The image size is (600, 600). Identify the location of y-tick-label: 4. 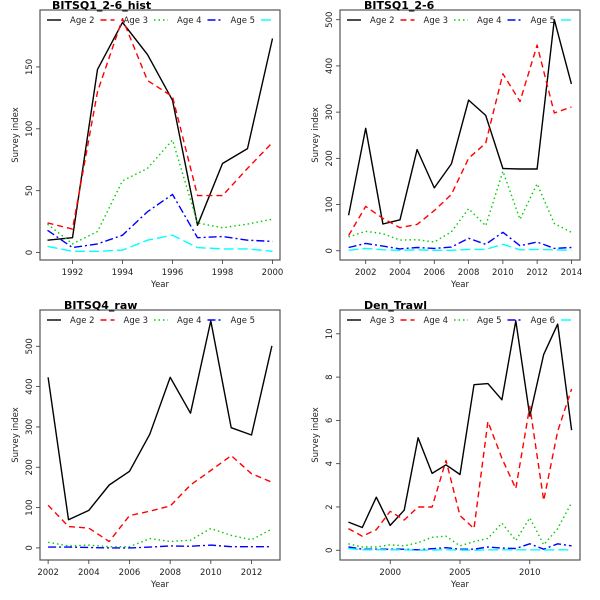
(330, 463).